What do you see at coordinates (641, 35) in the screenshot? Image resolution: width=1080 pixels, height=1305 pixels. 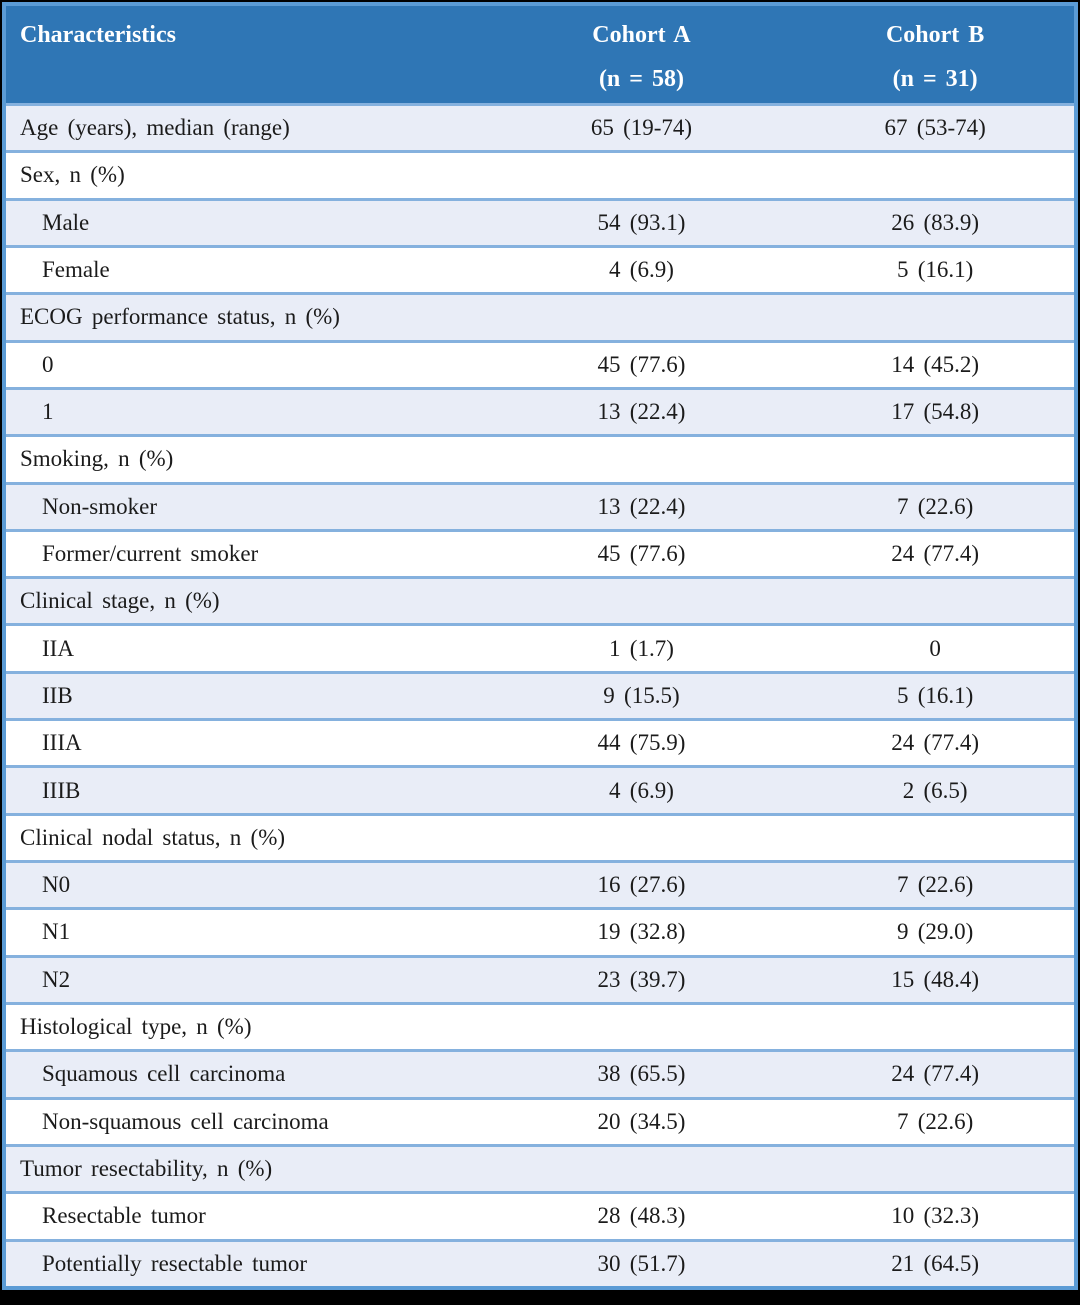 I see `header-cohort-a-name: Cohort A` at bounding box center [641, 35].